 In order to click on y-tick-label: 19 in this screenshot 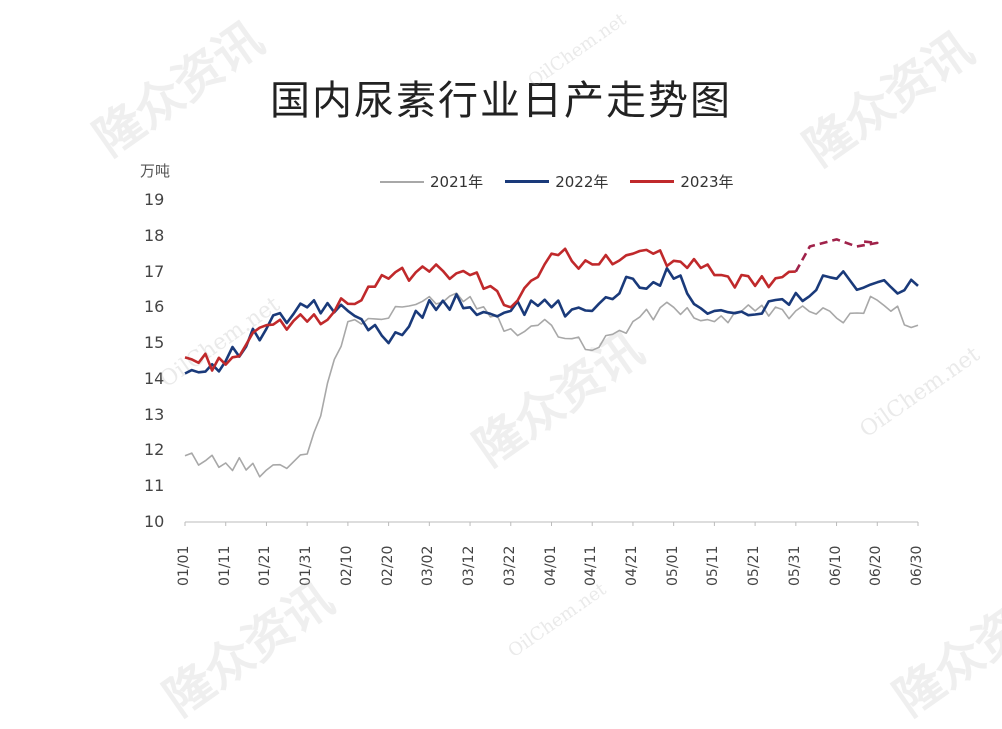, I will do `click(154, 199)`.